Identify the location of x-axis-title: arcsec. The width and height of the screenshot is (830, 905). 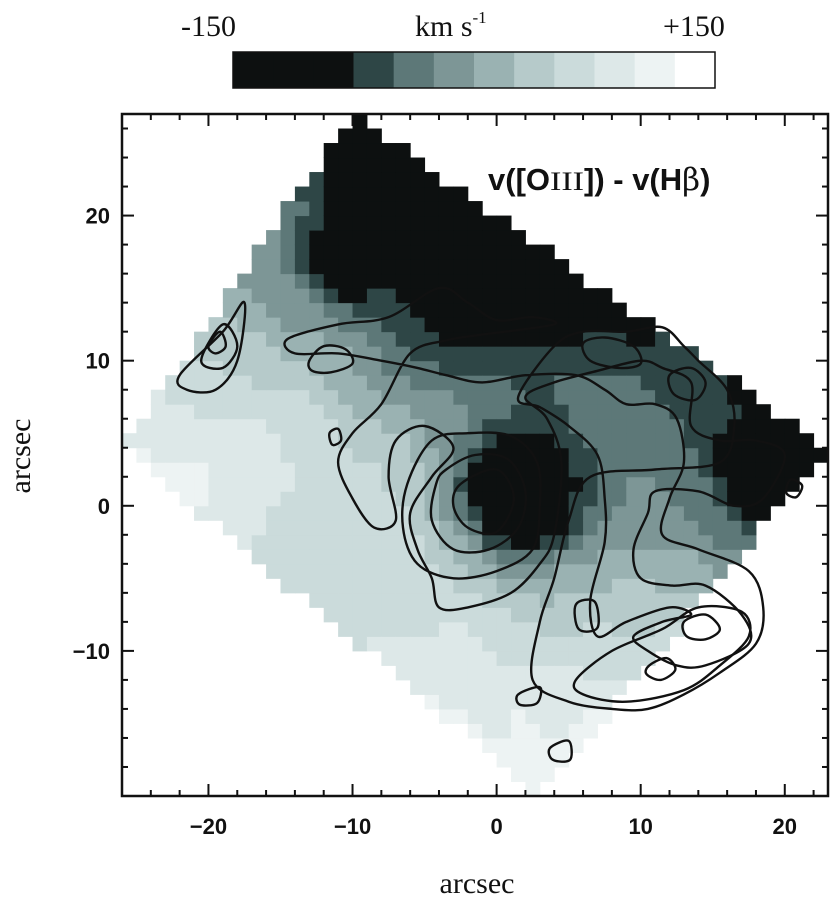
(477, 883).